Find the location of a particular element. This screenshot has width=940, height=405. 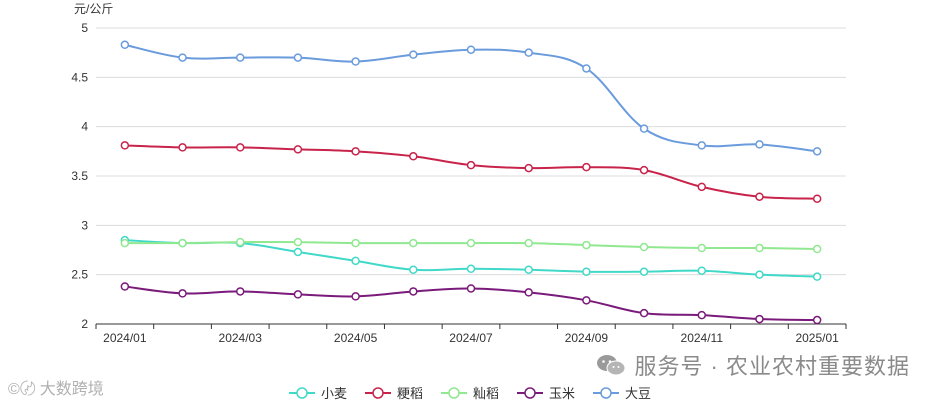

x-tick-label: 2024/05 is located at coordinates (356, 338).